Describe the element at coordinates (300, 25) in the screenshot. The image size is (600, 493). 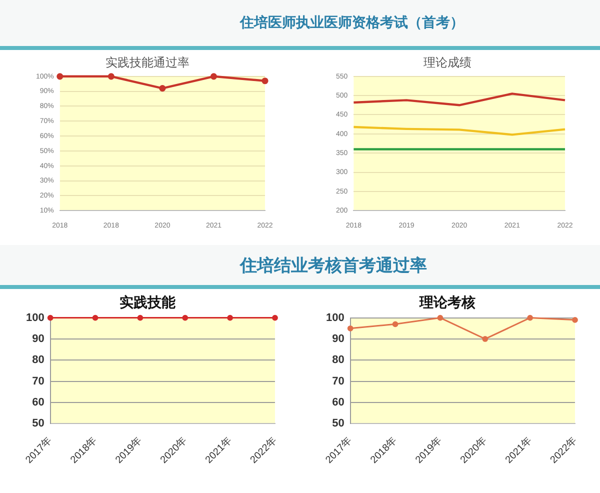
I see `text: 住培医师执业医师资格考试（首考）` at that location.